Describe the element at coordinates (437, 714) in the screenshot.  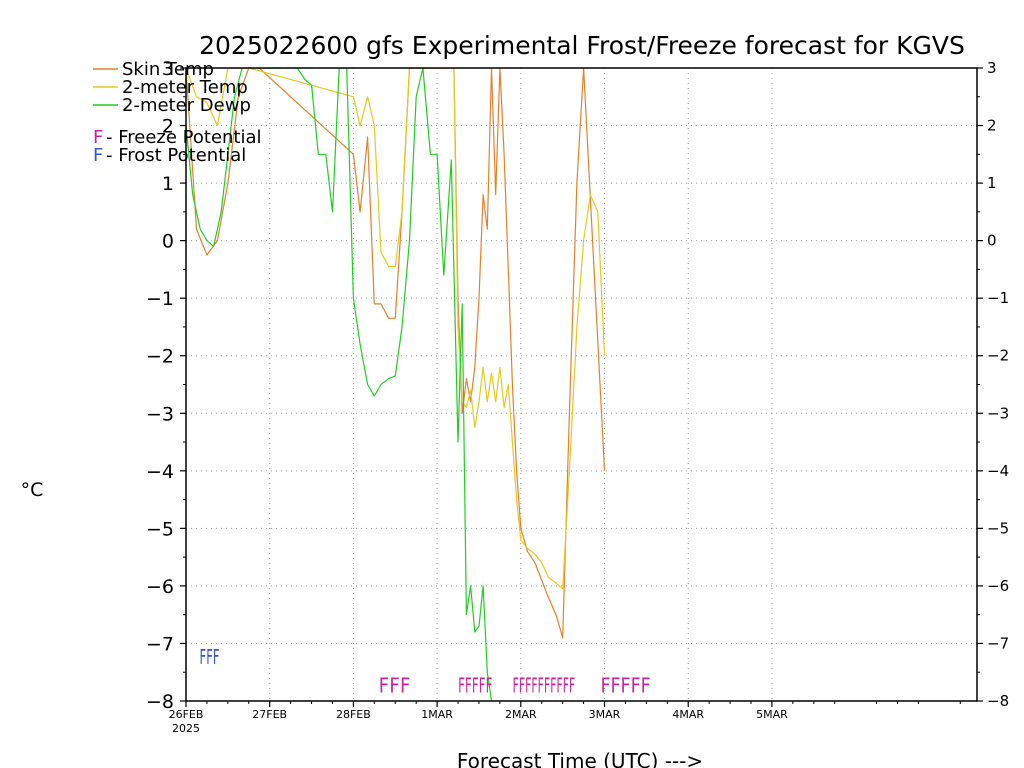
I see `x-tick-label: 1MAR` at that location.